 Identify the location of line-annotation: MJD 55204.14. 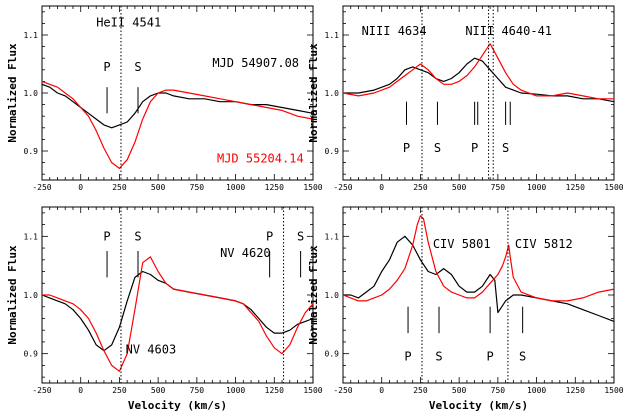
(260, 159).